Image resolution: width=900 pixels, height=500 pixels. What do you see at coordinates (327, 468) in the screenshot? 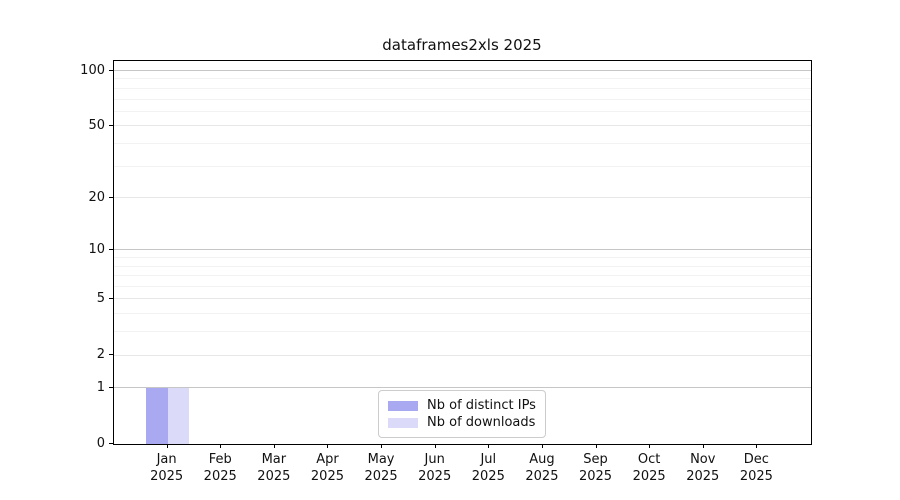
I see `x-tick-label-apr: Apr 2025` at bounding box center [327, 468].